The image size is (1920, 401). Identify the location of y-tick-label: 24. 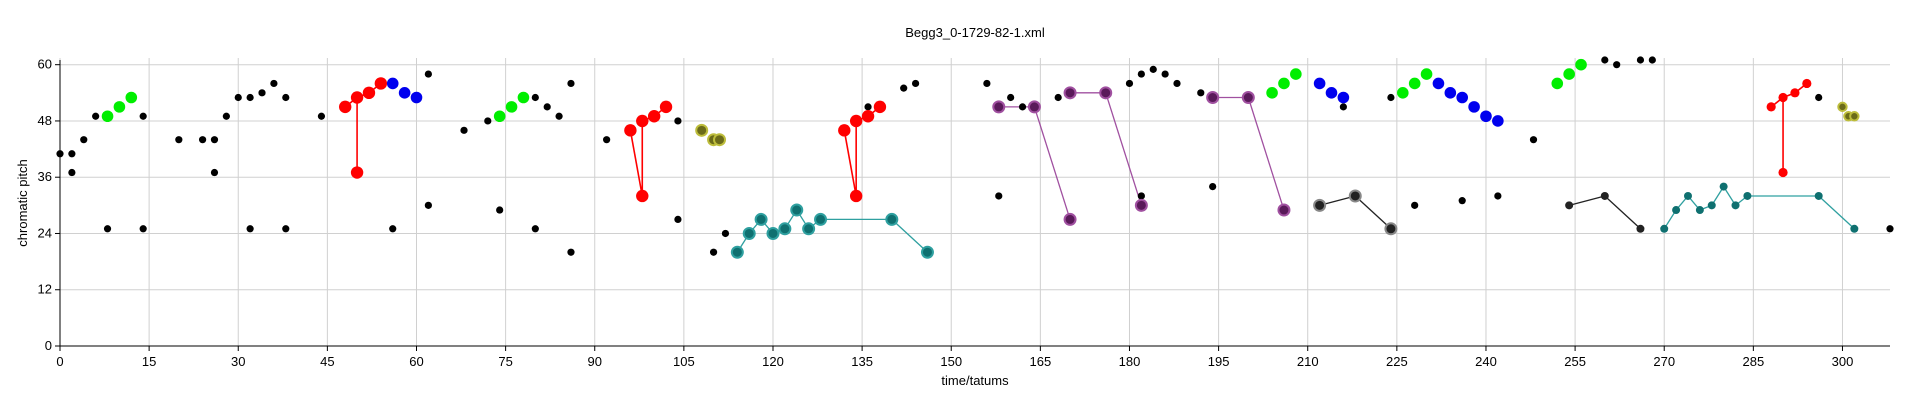
(45, 232).